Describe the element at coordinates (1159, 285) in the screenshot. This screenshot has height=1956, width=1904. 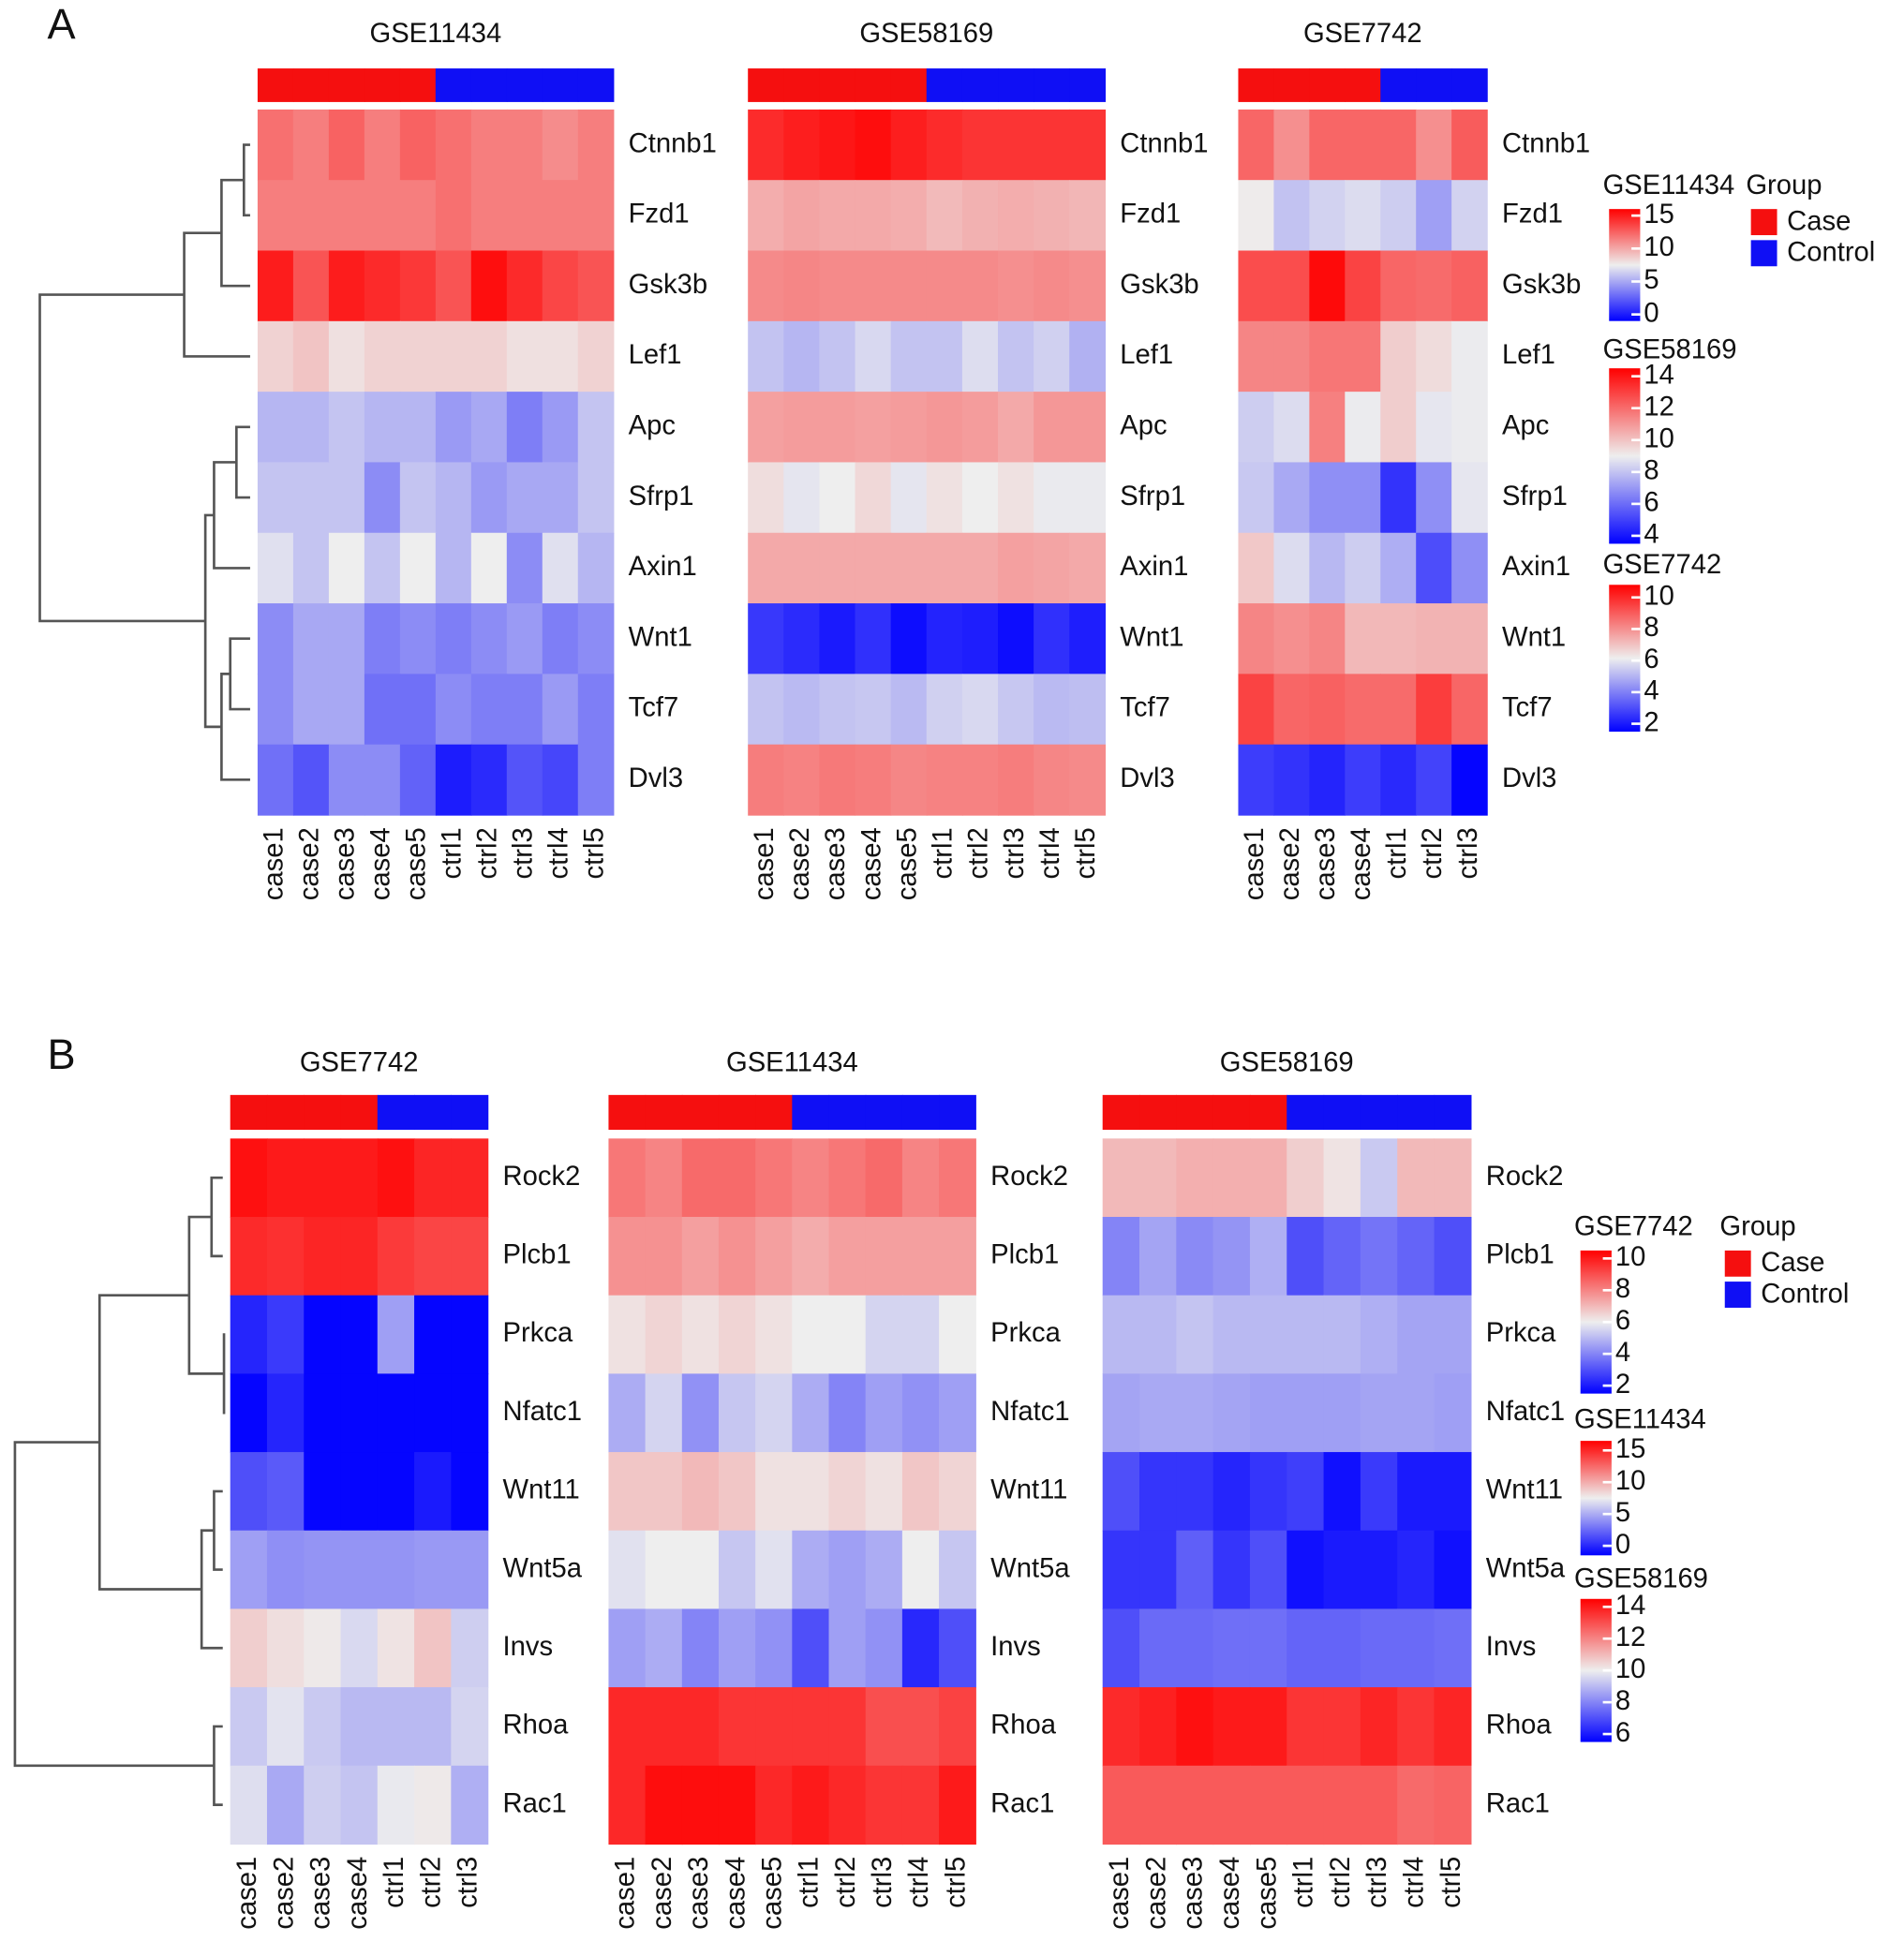
I see `row-label: Gsk3b` at that location.